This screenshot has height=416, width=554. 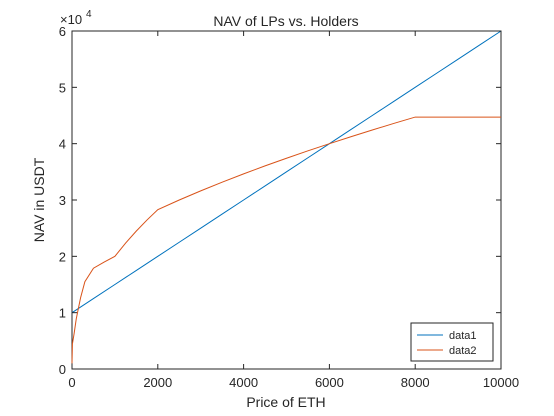 What do you see at coordinates (89, 14) in the screenshot?
I see `y-exponent-power: 4` at bounding box center [89, 14].